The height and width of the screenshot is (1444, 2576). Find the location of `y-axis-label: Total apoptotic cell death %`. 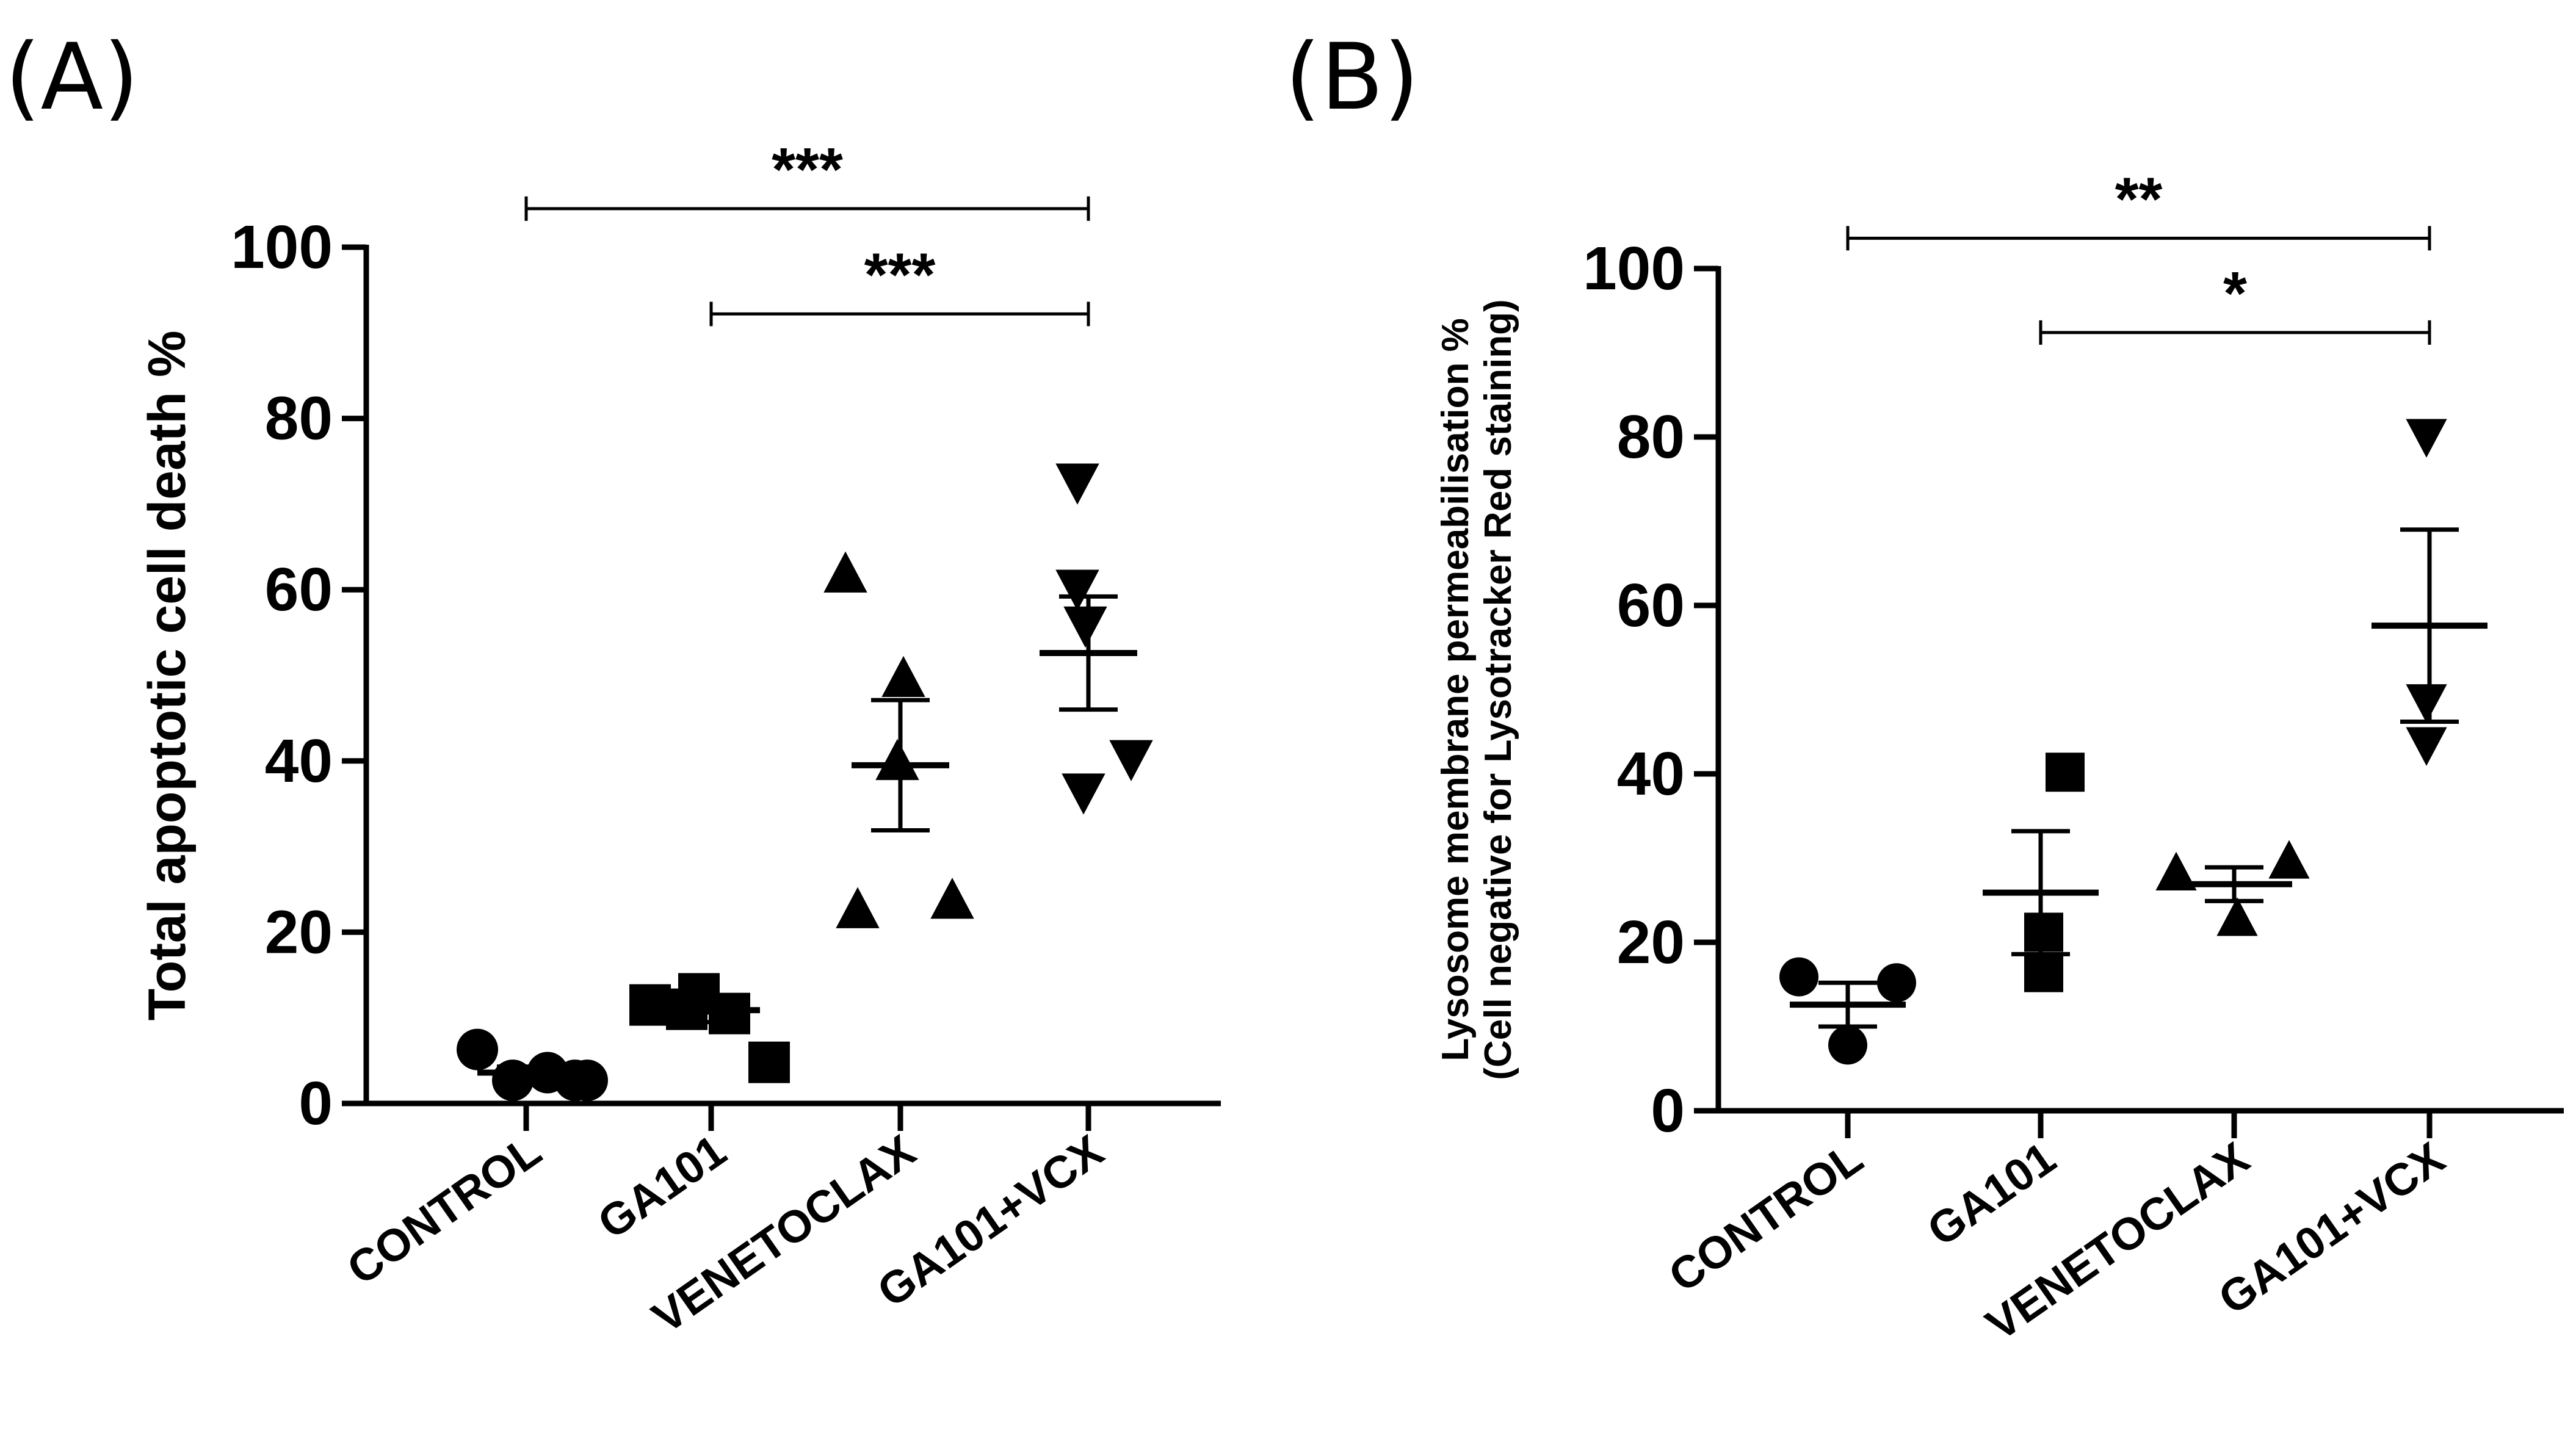

y-axis-label: Total apoptotic cell death % is located at coordinates (167, 676).